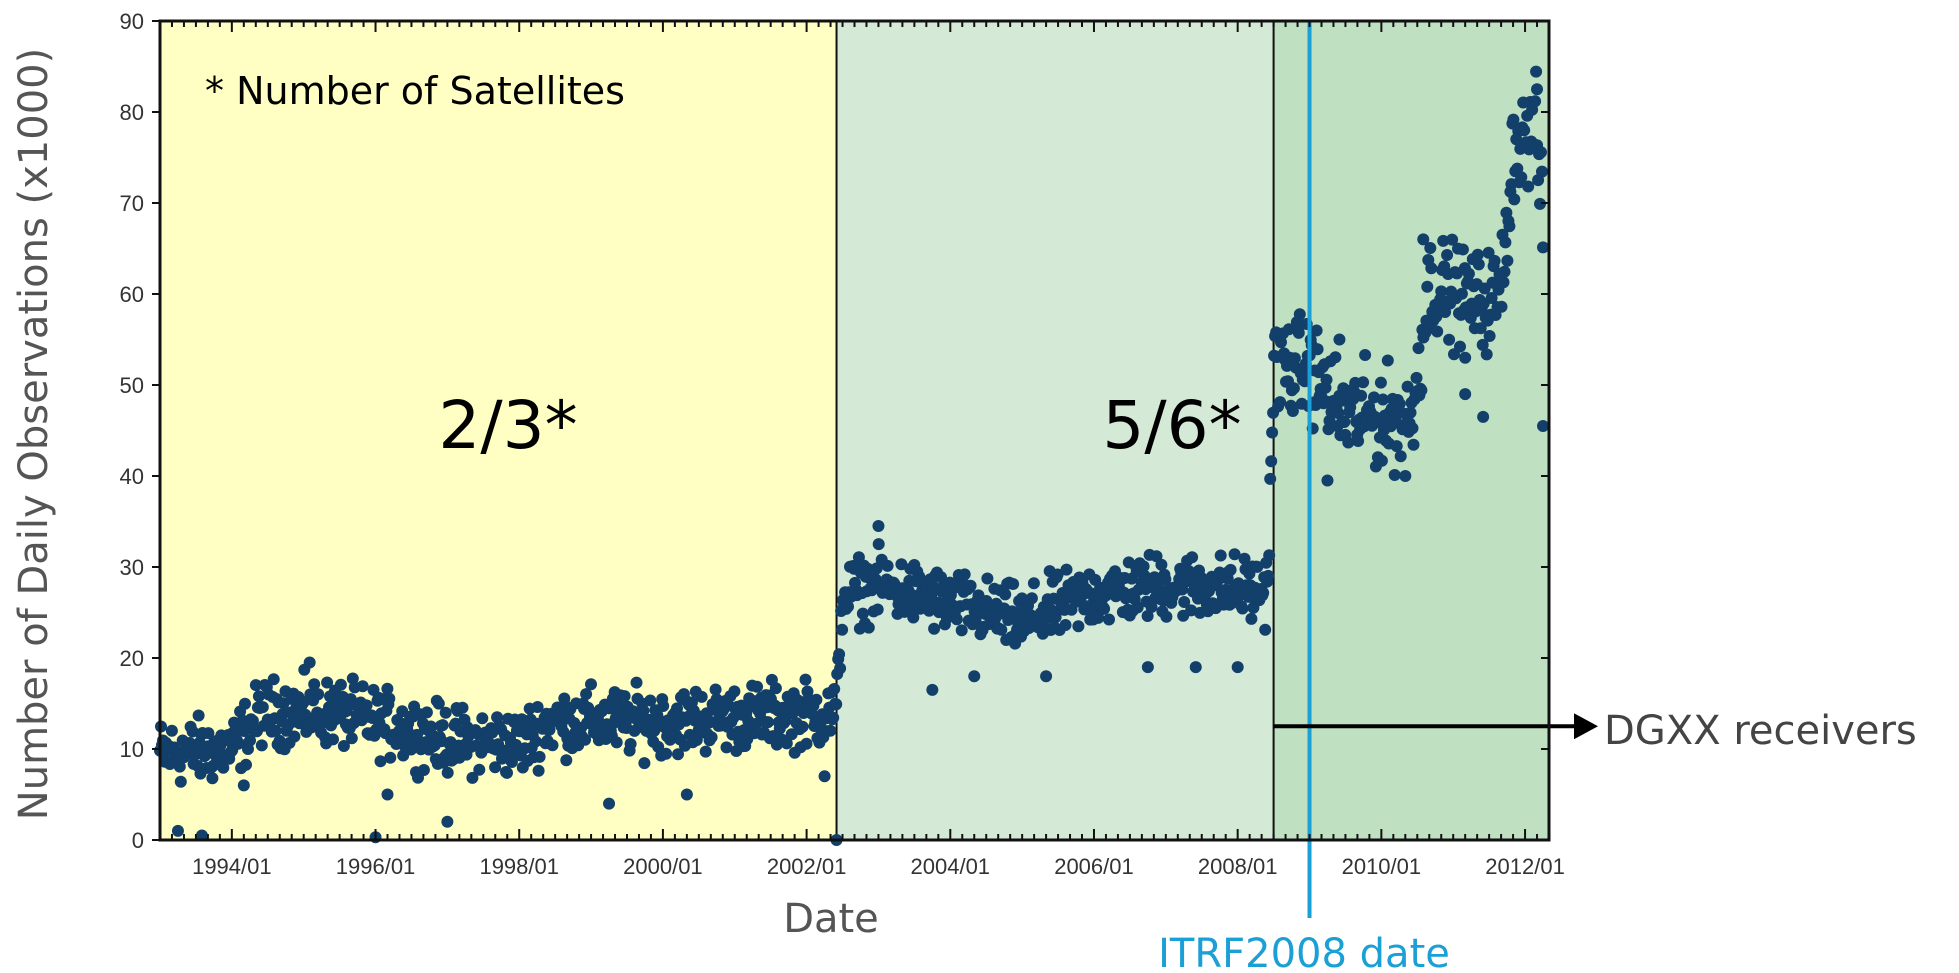  I want to click on x-tick-label: 1996/01, so click(376, 866).